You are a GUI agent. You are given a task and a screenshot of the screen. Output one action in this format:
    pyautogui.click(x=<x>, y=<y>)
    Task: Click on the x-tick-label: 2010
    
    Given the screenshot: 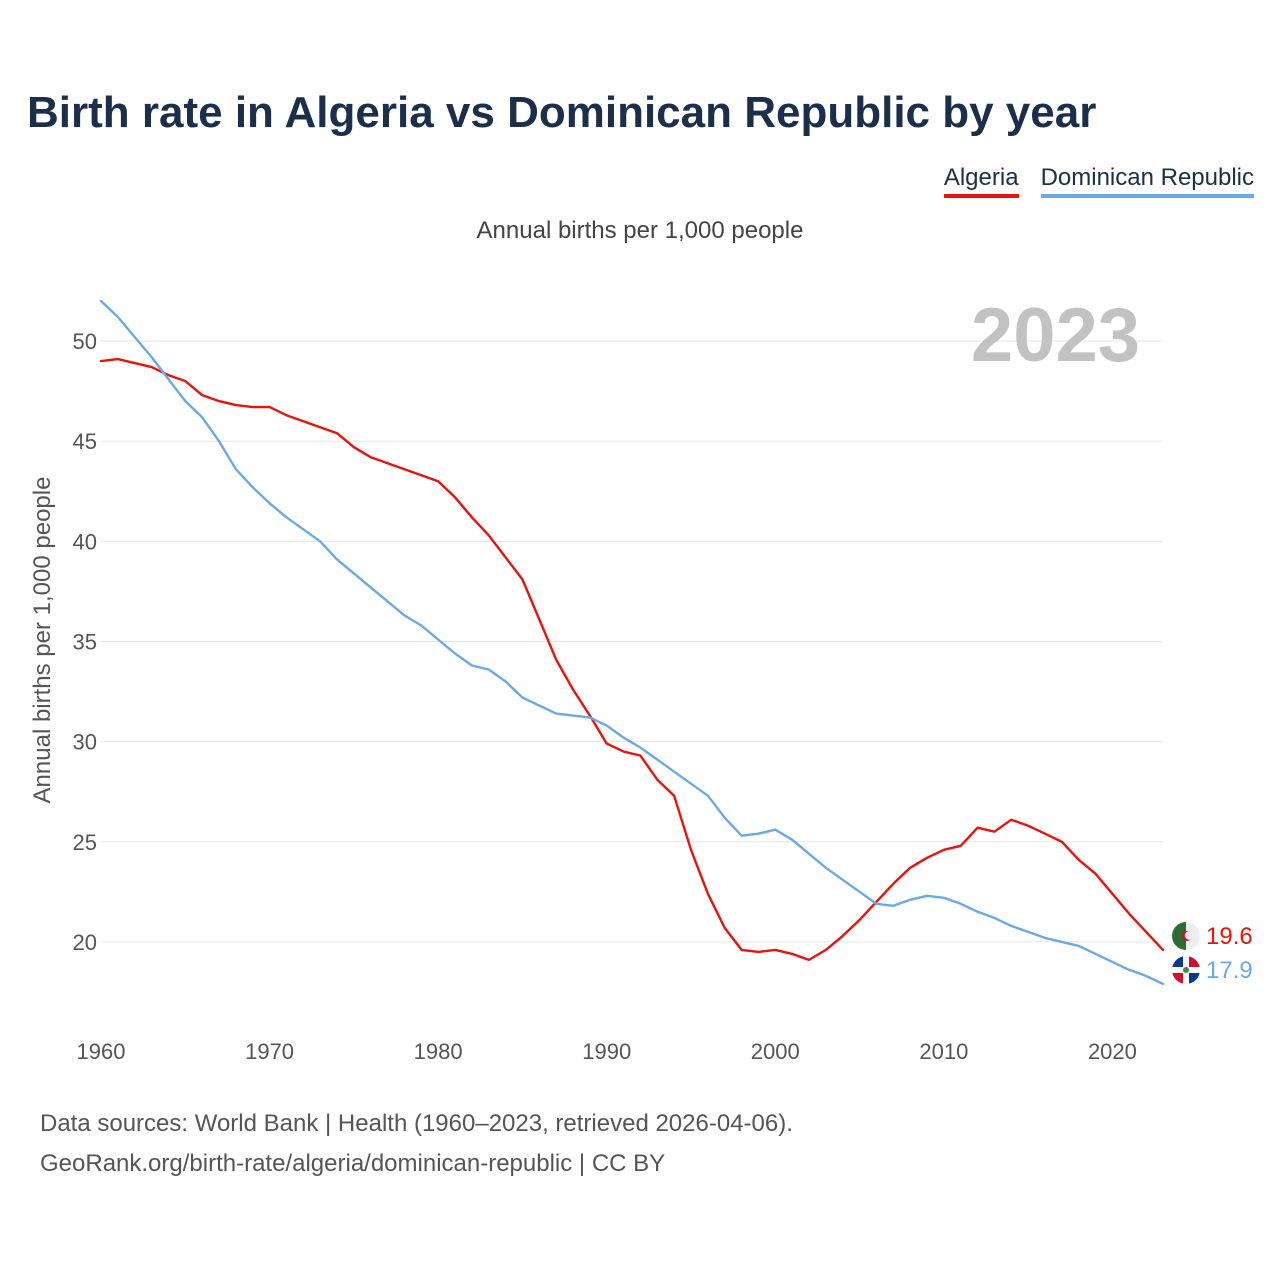 What is the action you would take?
    pyautogui.click(x=943, y=1051)
    